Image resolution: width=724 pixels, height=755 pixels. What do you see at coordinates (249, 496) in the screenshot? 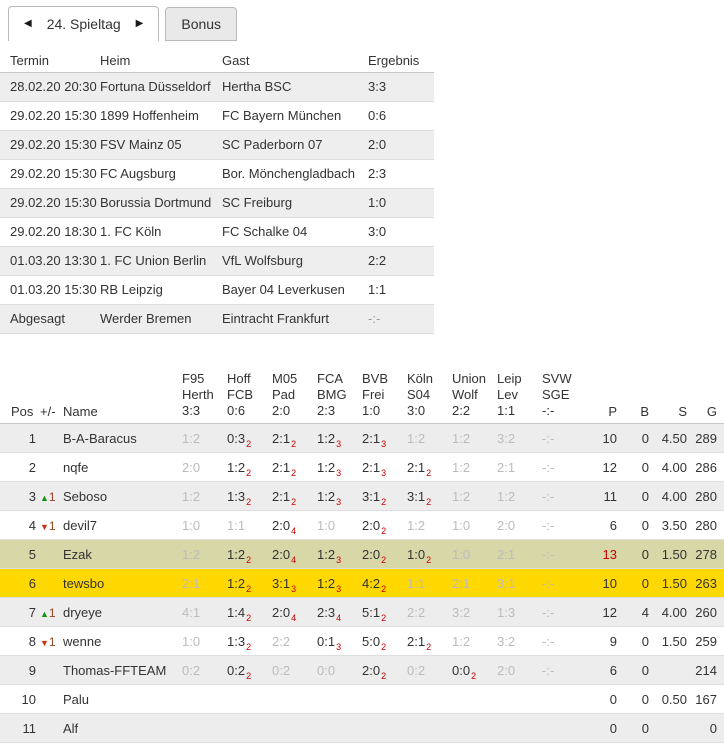
I see `tip-cell: 1:32` at bounding box center [249, 496].